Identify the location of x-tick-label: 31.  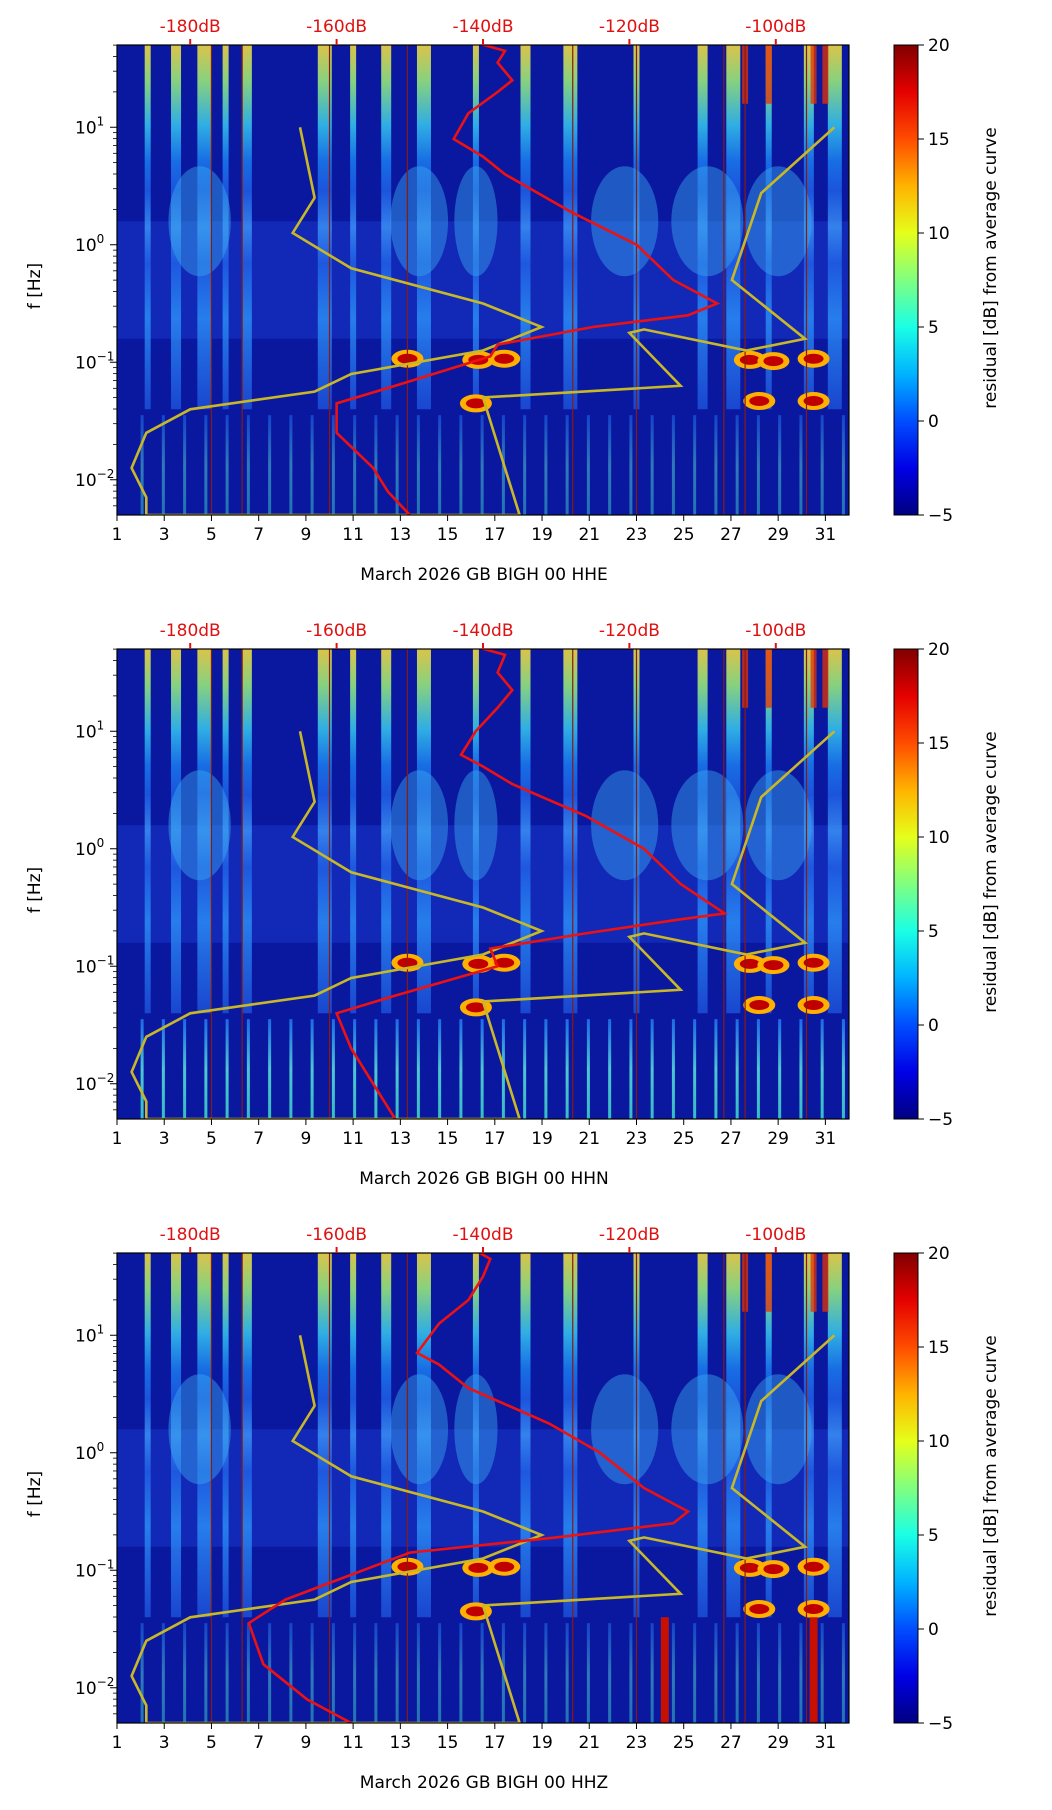
(826, 1139).